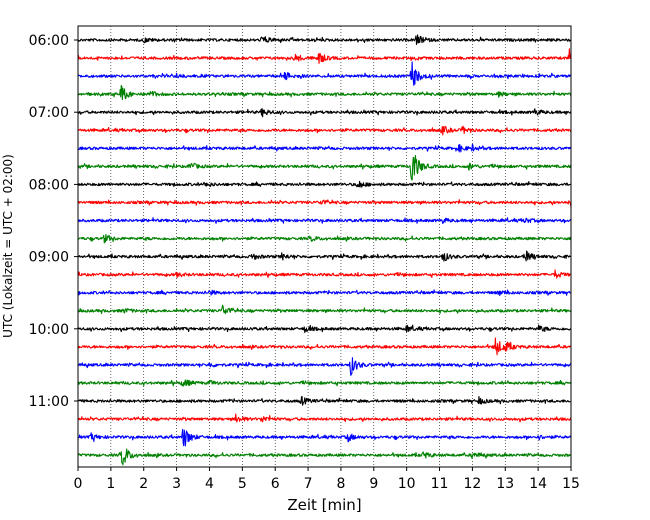  Describe the element at coordinates (49, 402) in the screenshot. I see `y-tick-label: 11:00` at that location.